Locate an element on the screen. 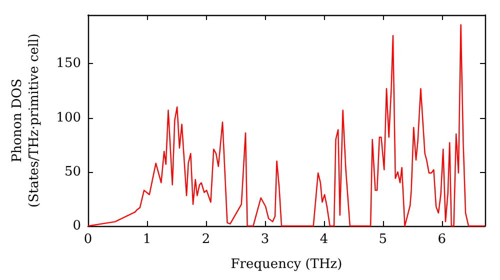 The width and height of the screenshot is (500, 280). x-axis-title: Frequency (THz) is located at coordinates (286, 264).